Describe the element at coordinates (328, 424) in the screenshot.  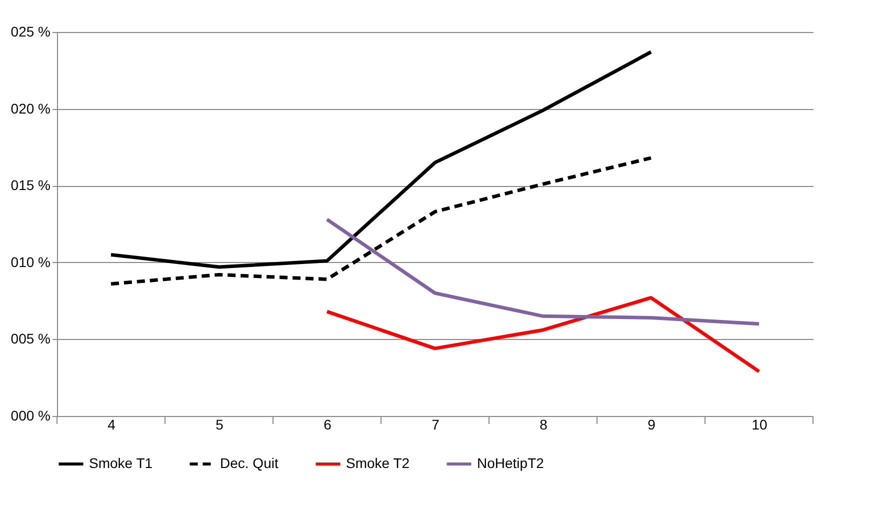
I see `x-tick-label: 6` at that location.